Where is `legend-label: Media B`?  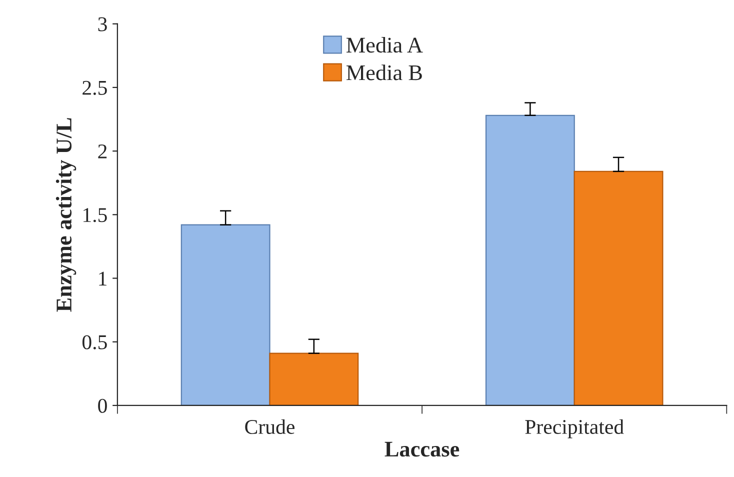 legend-label: Media B is located at coordinates (384, 72).